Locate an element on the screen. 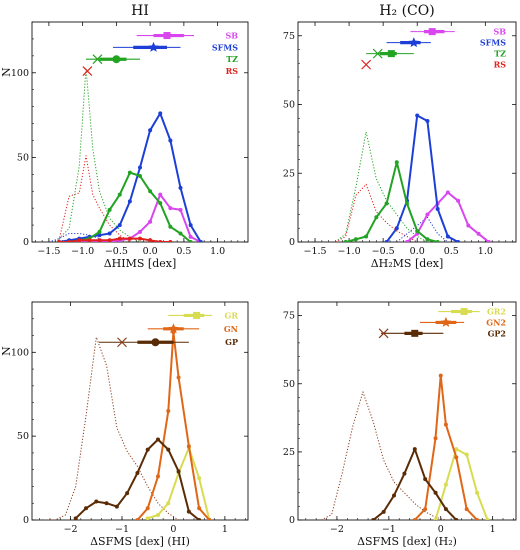 This screenshot has width=520, height=550. x-tick-label: 0.5 is located at coordinates (451, 251).